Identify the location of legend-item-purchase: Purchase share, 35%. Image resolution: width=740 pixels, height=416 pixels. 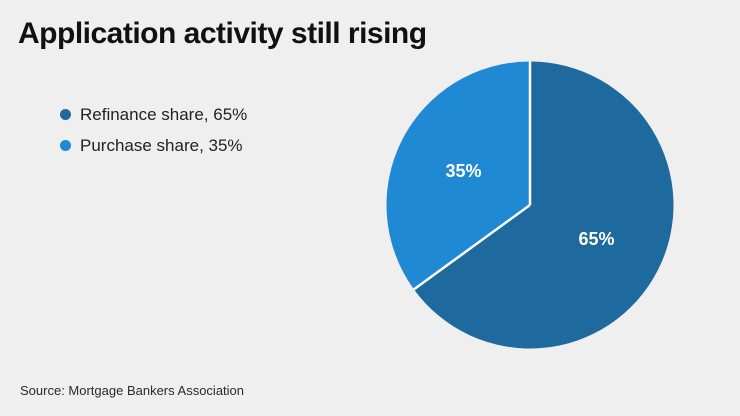
(153, 145).